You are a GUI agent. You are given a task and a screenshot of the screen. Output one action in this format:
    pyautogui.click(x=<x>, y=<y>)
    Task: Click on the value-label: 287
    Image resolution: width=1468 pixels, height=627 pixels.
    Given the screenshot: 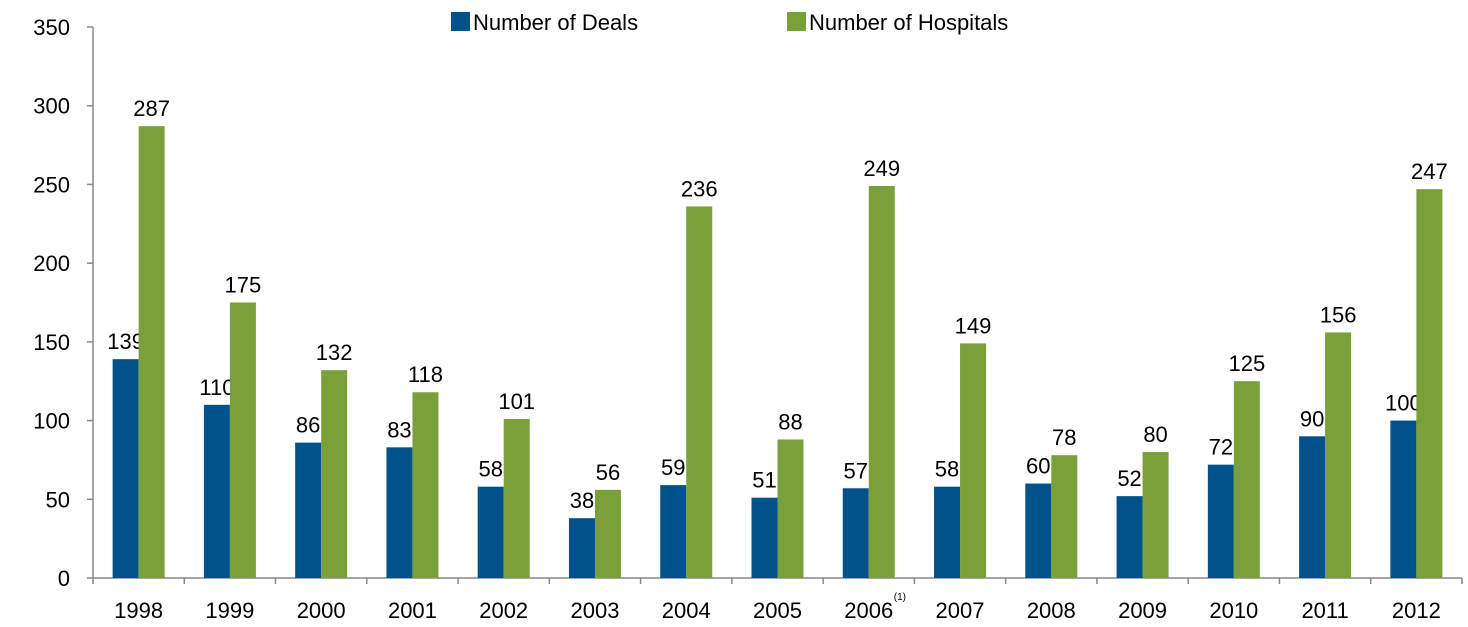 What is the action you would take?
    pyautogui.click(x=151, y=108)
    